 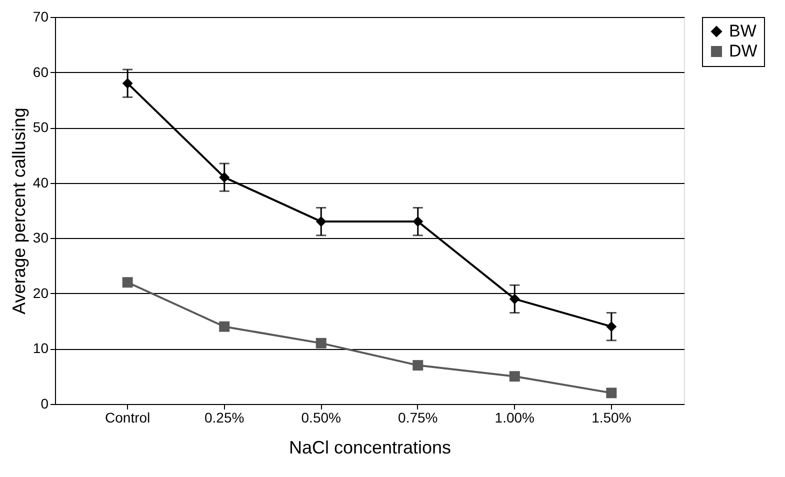 What do you see at coordinates (40, 127) in the screenshot?
I see `y-tick-label: 50` at bounding box center [40, 127].